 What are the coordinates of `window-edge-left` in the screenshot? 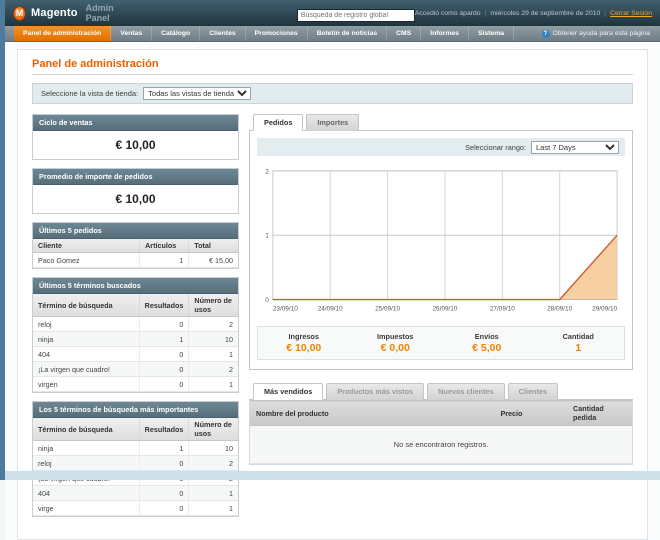 It's located at (2, 240).